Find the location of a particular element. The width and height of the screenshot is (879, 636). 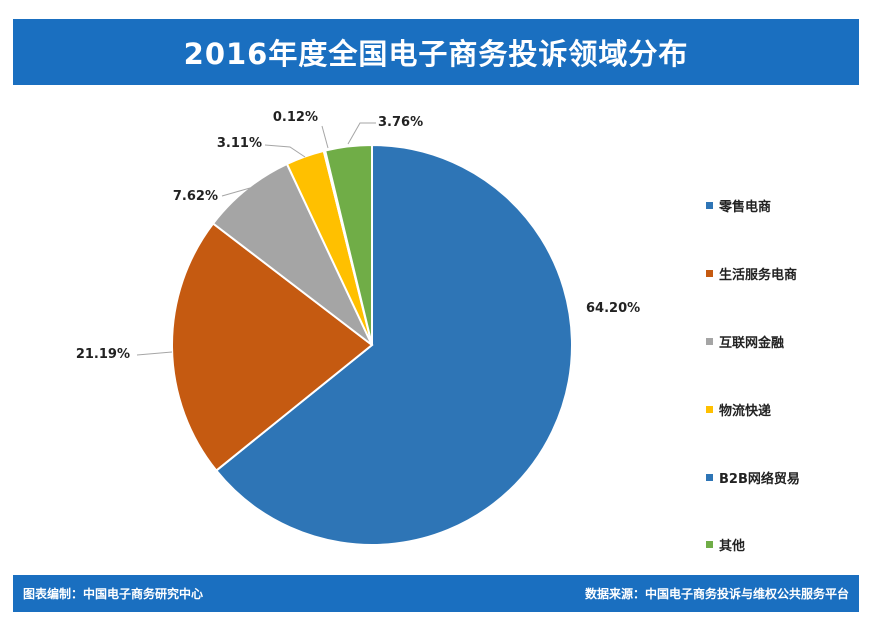

data-label-2: 21.19% is located at coordinates (103, 354).